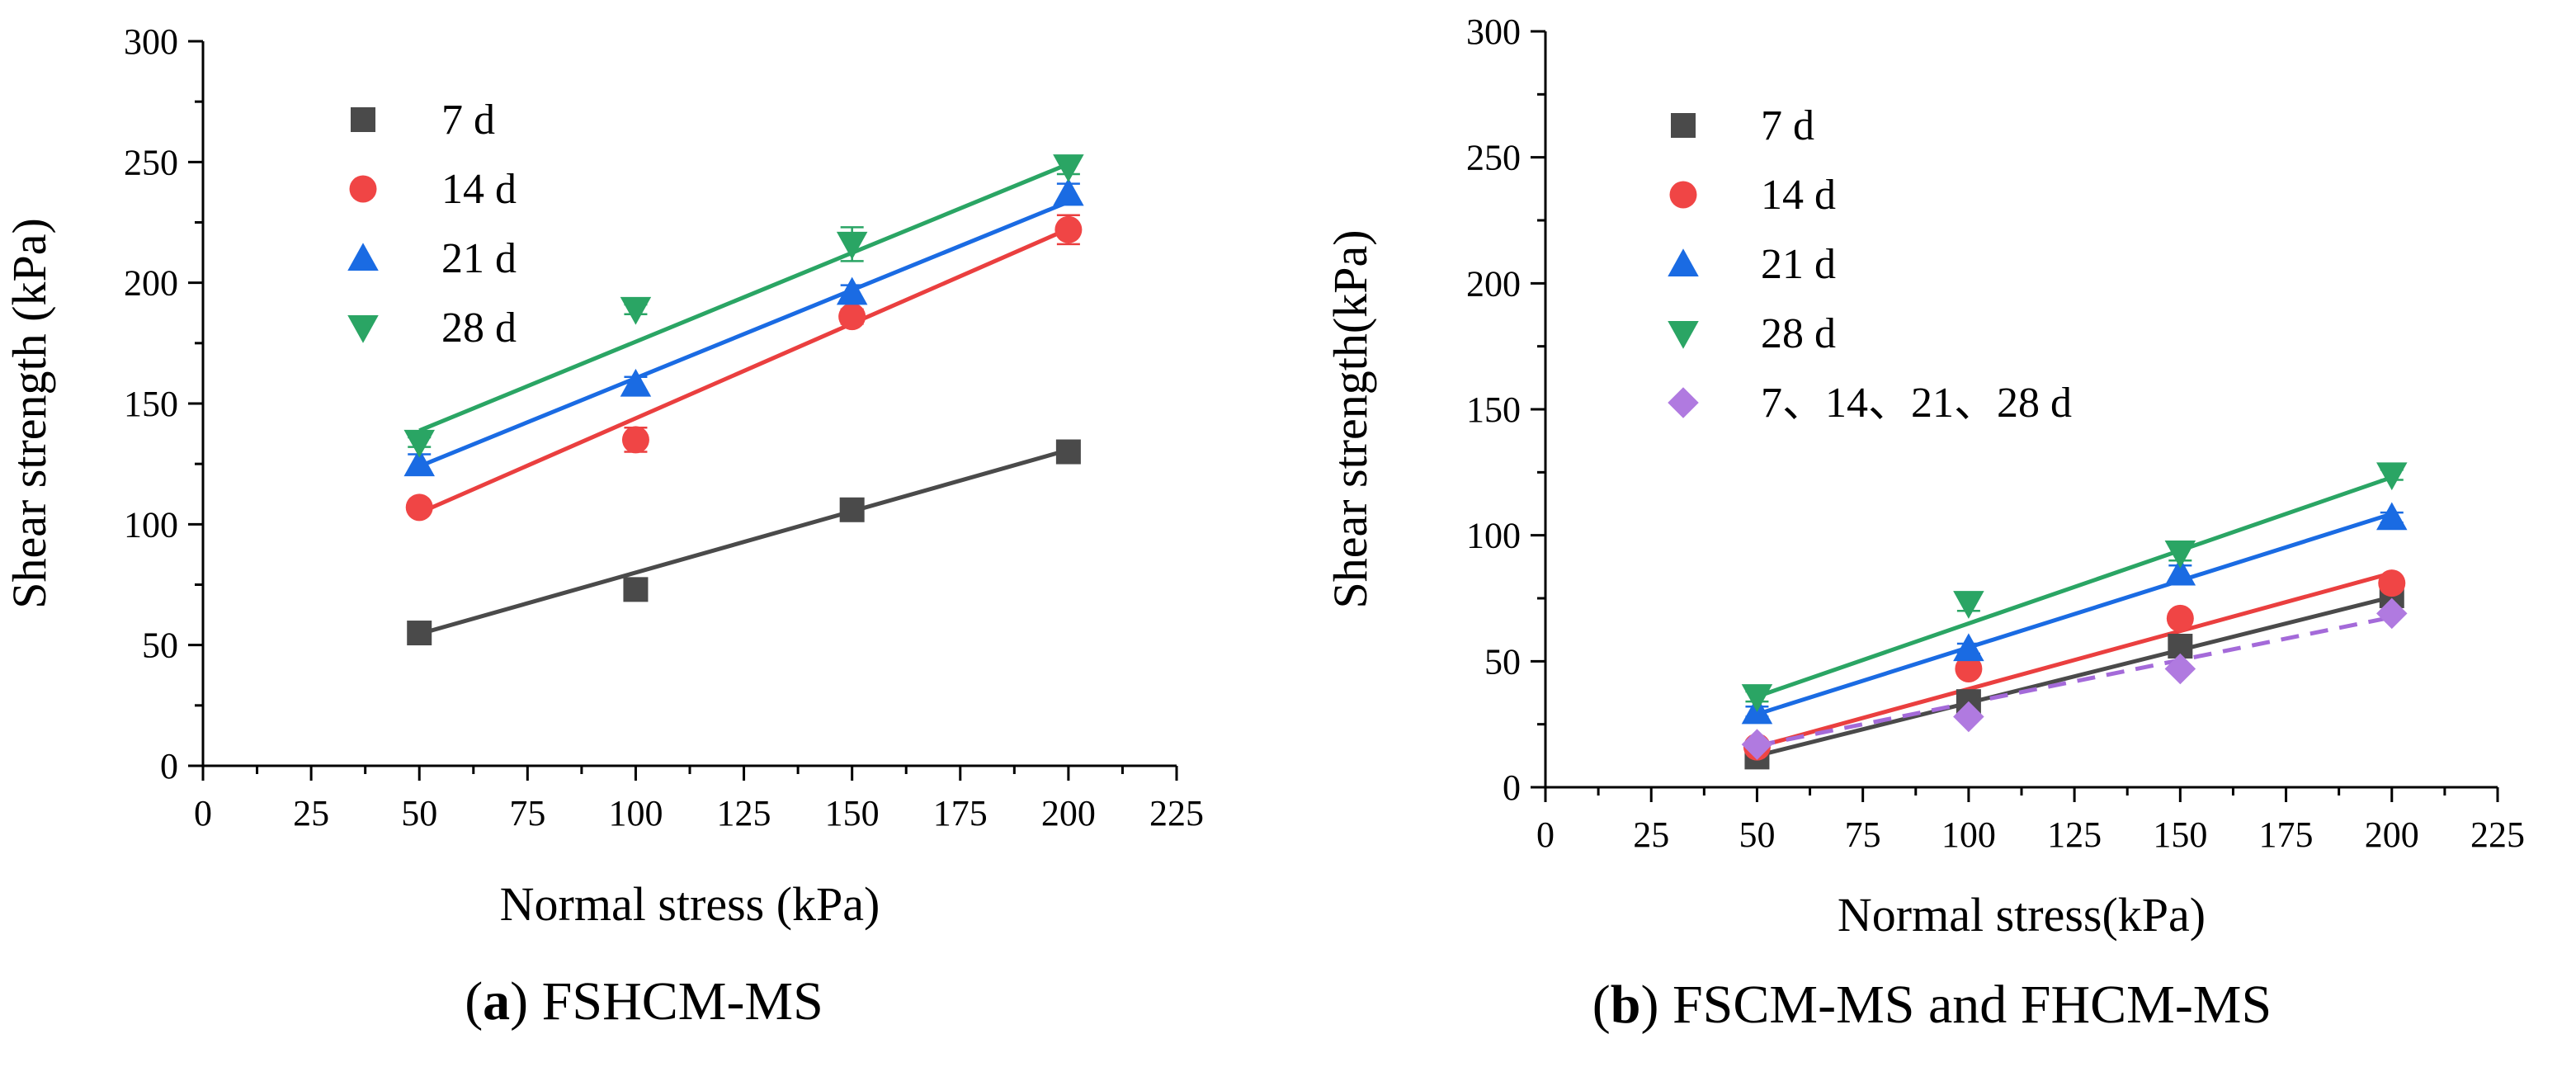  What do you see at coordinates (151, 162) in the screenshot?
I see `chart-a-y-tick-label: 250` at bounding box center [151, 162].